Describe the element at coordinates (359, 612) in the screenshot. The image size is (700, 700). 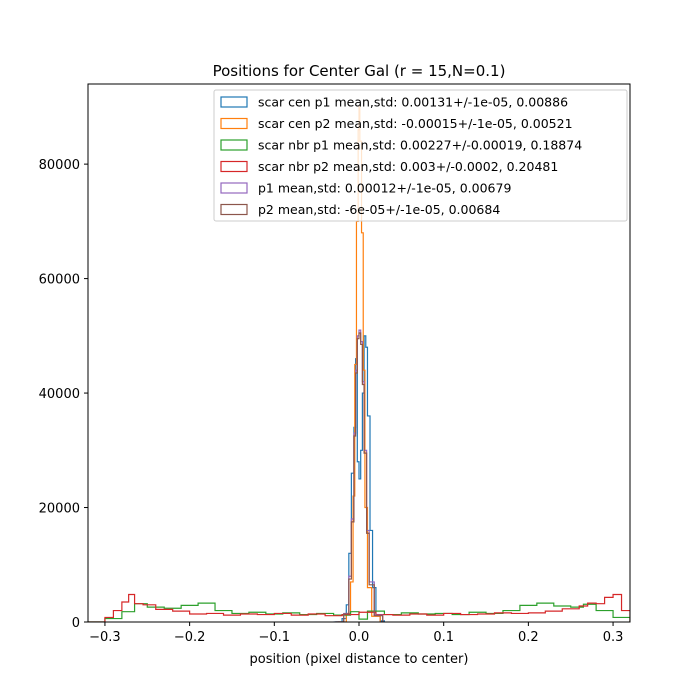
I see `series-2-line` at that location.